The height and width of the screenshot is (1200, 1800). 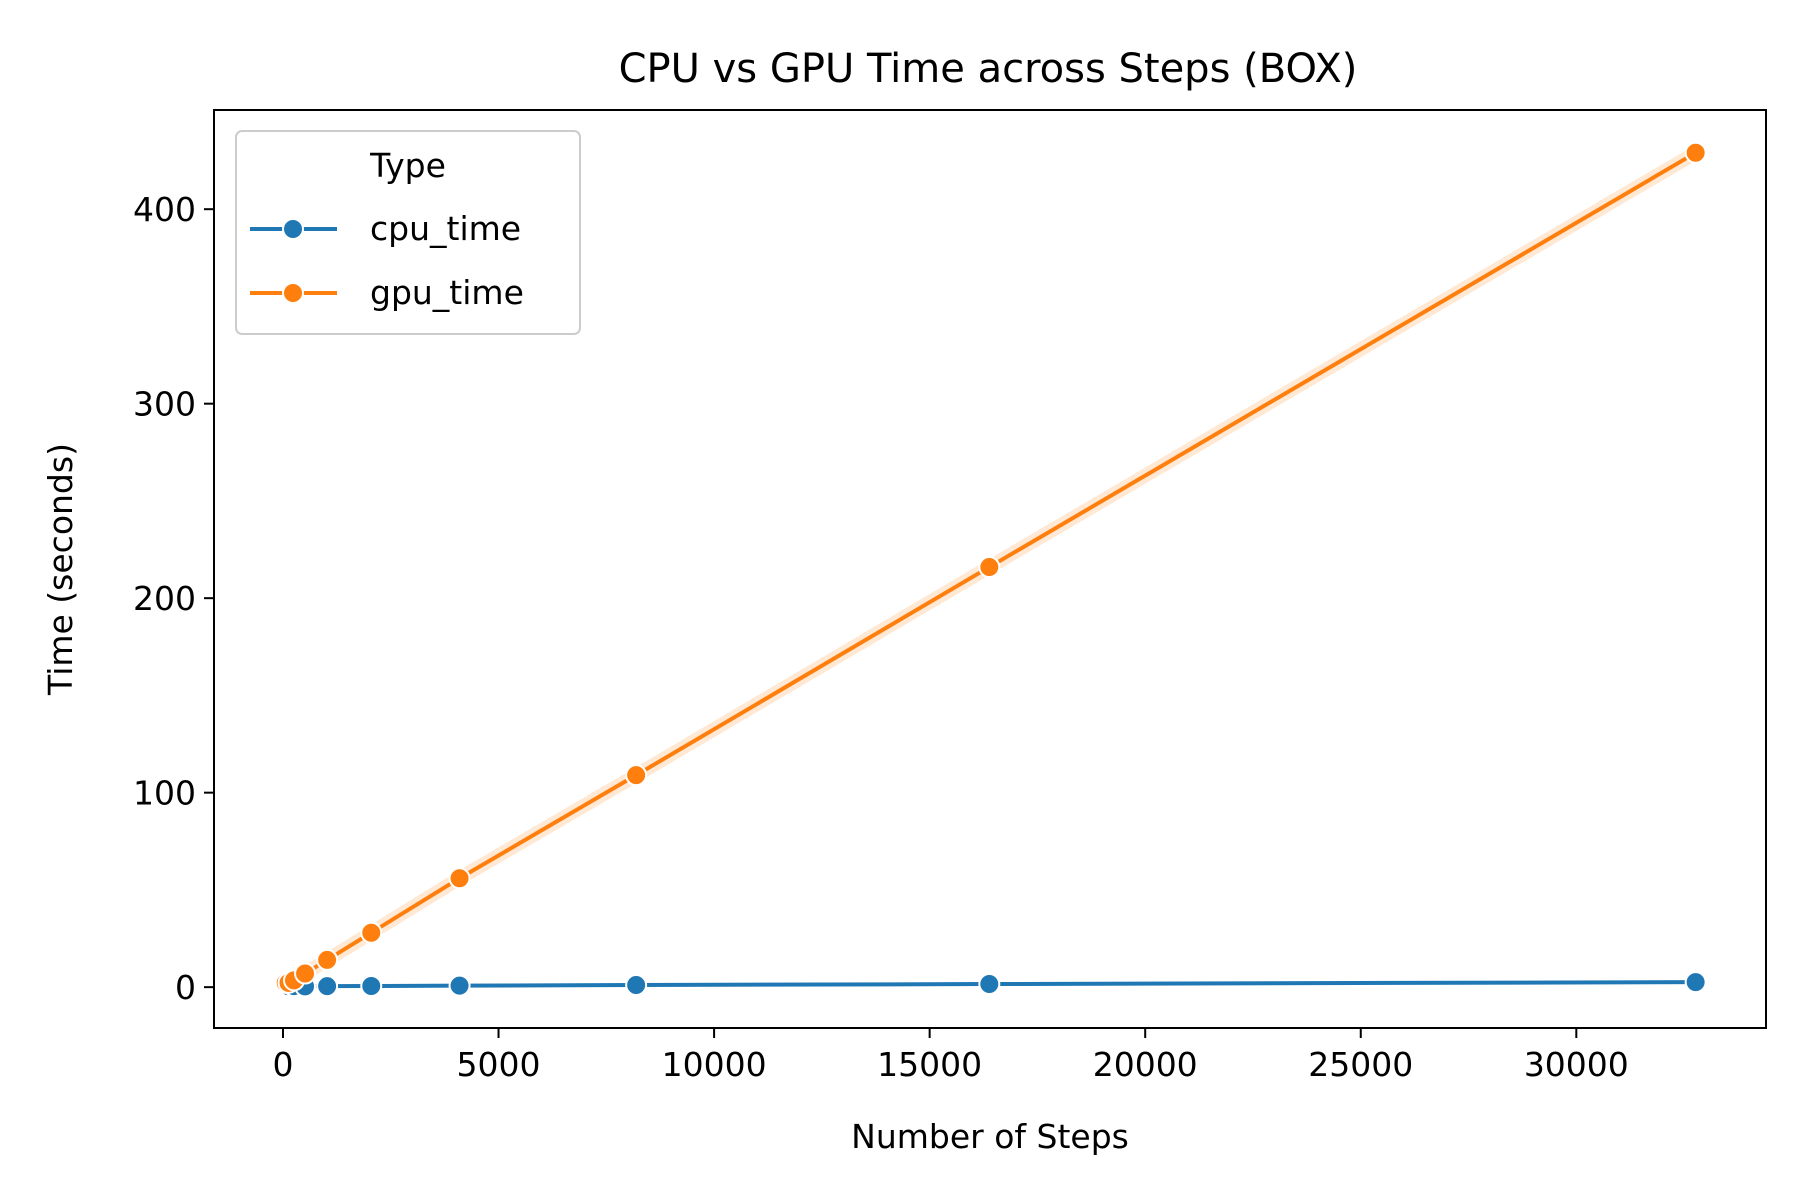 I want to click on x-tick-label: 0, so click(x=282, y=1064).